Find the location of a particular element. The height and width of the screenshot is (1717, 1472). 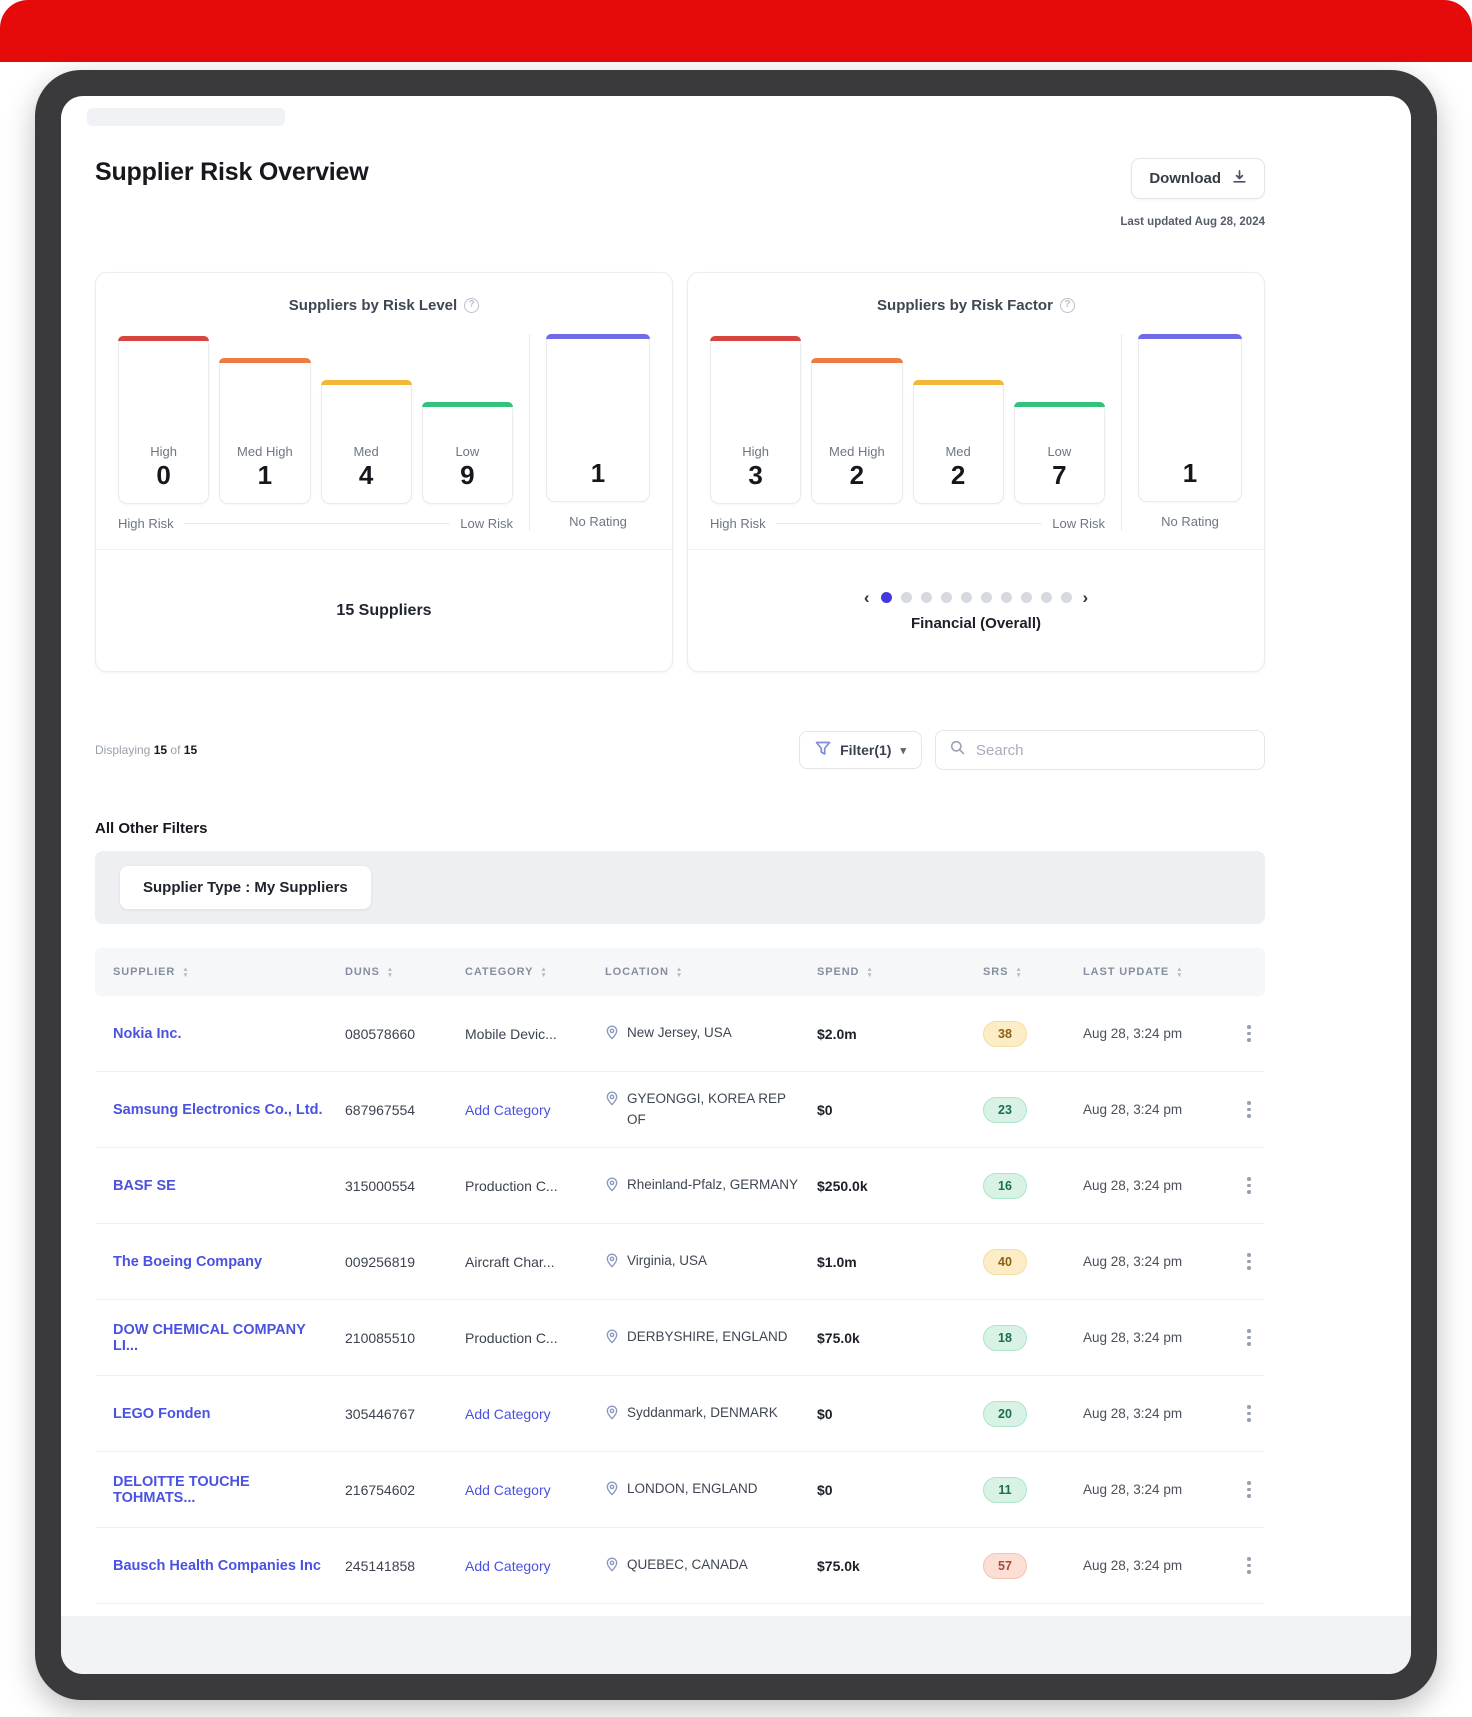

column-header-spend: SPEND ▲ ▼ is located at coordinates (845, 972).